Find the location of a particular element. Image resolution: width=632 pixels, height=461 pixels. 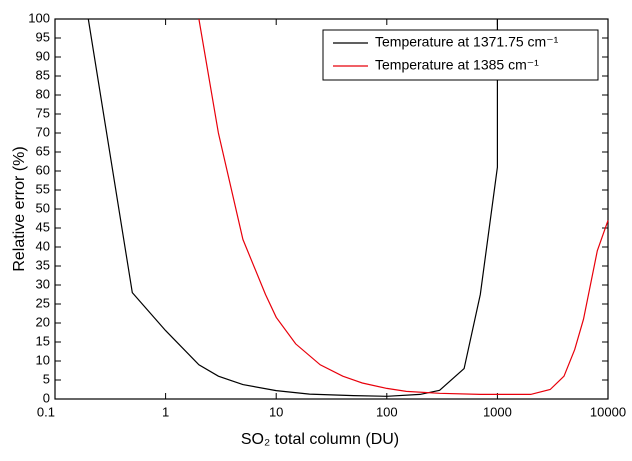

x-tick-label: 1 is located at coordinates (165, 411).